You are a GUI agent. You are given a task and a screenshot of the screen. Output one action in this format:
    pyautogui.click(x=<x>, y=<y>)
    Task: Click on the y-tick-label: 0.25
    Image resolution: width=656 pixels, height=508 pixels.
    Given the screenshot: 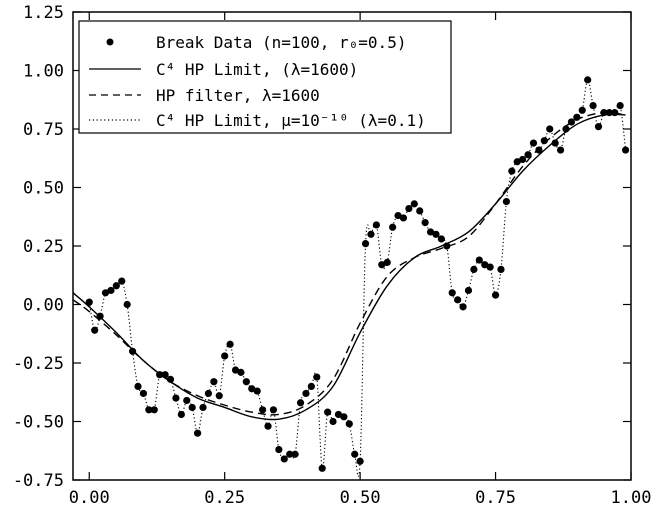 What is the action you would take?
    pyautogui.click(x=43, y=247)
    